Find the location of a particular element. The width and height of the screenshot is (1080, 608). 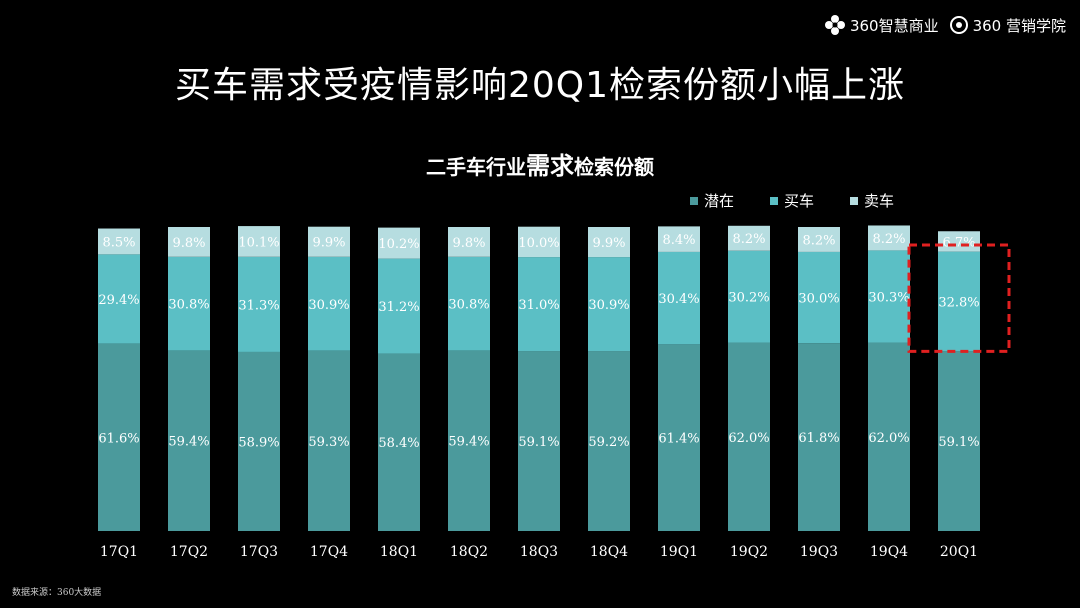

bar-segment-sell-18Q2 is located at coordinates (469, 242).